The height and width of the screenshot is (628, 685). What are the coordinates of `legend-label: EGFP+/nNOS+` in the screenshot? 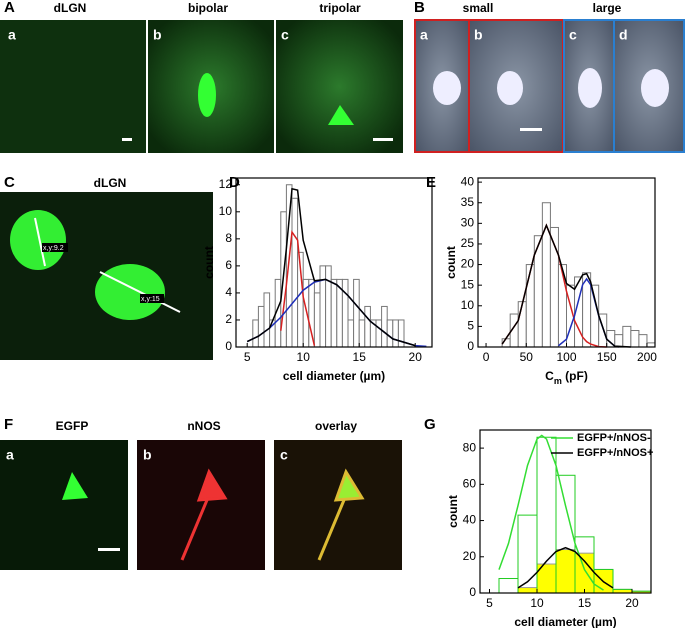 It's located at (615, 453).